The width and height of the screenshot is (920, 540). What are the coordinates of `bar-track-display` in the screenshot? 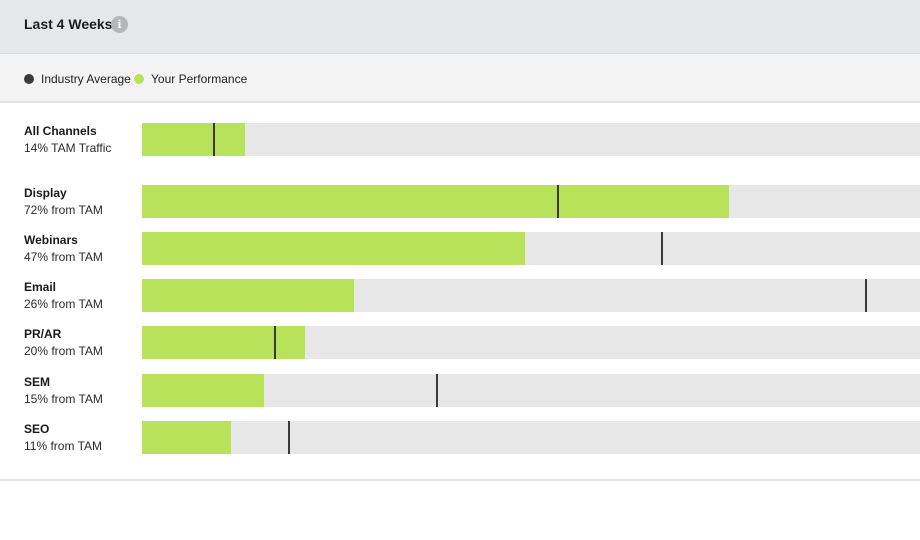 It's located at (531, 201).